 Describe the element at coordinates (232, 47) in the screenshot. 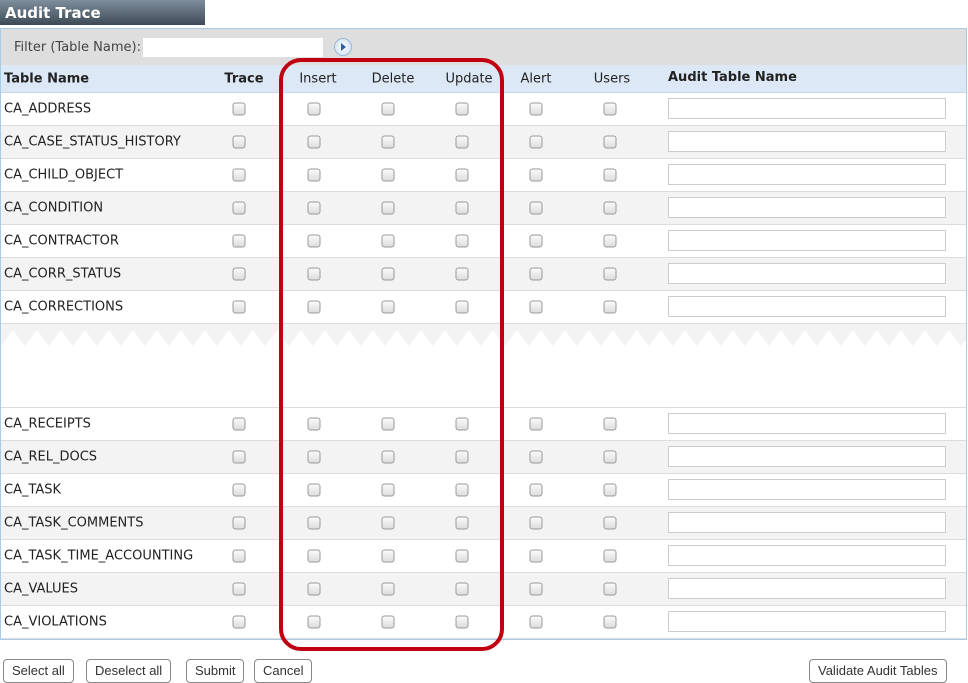

I see `filter-input` at that location.